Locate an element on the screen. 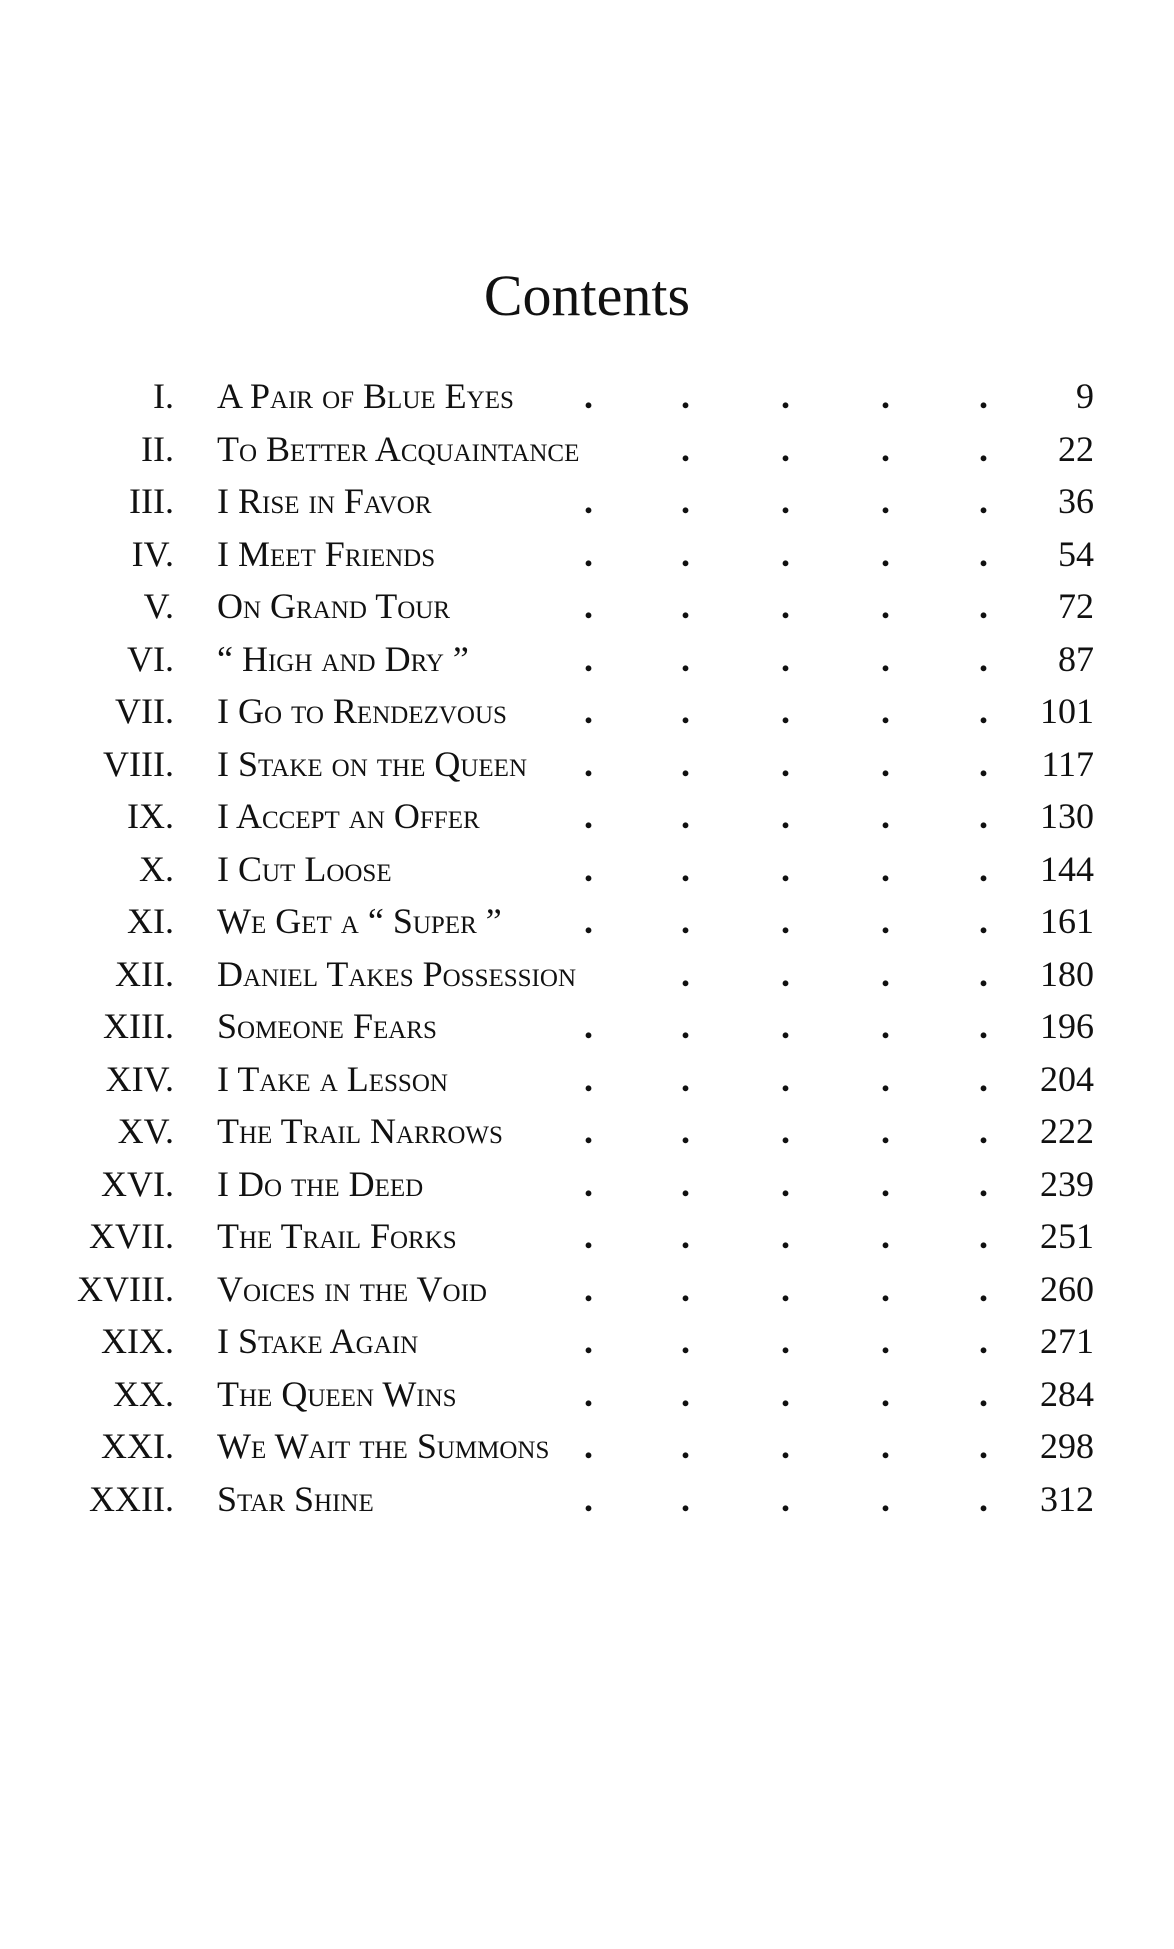 The width and height of the screenshot is (1174, 1949). page-number: 260 is located at coordinates (1067, 1288).